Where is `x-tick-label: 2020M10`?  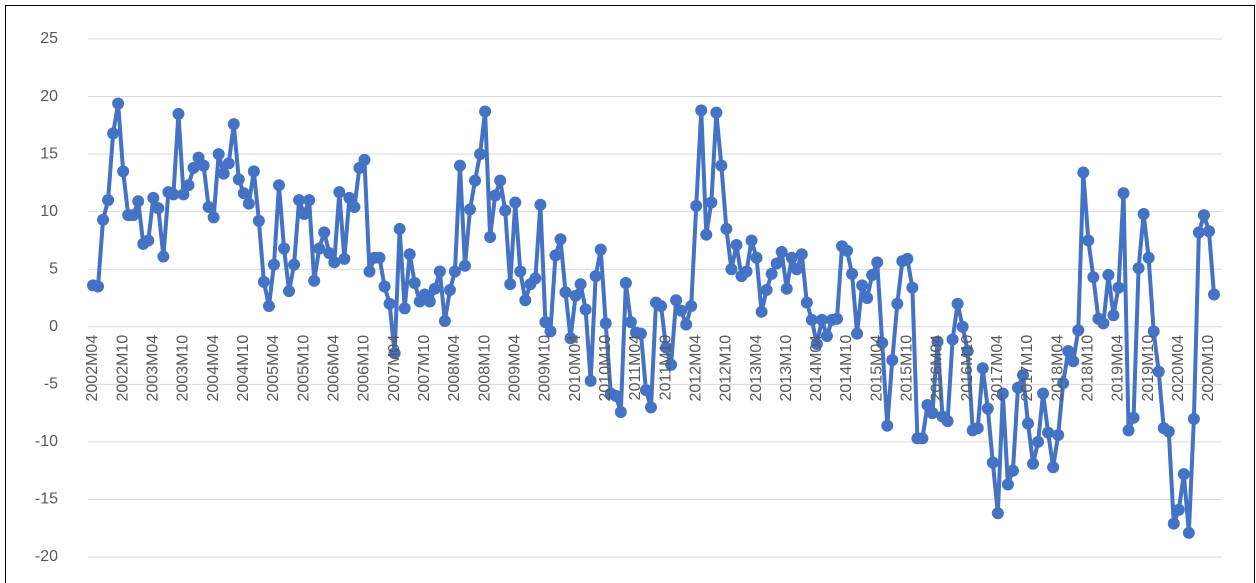 x-tick-label: 2020M10 is located at coordinates (1208, 368).